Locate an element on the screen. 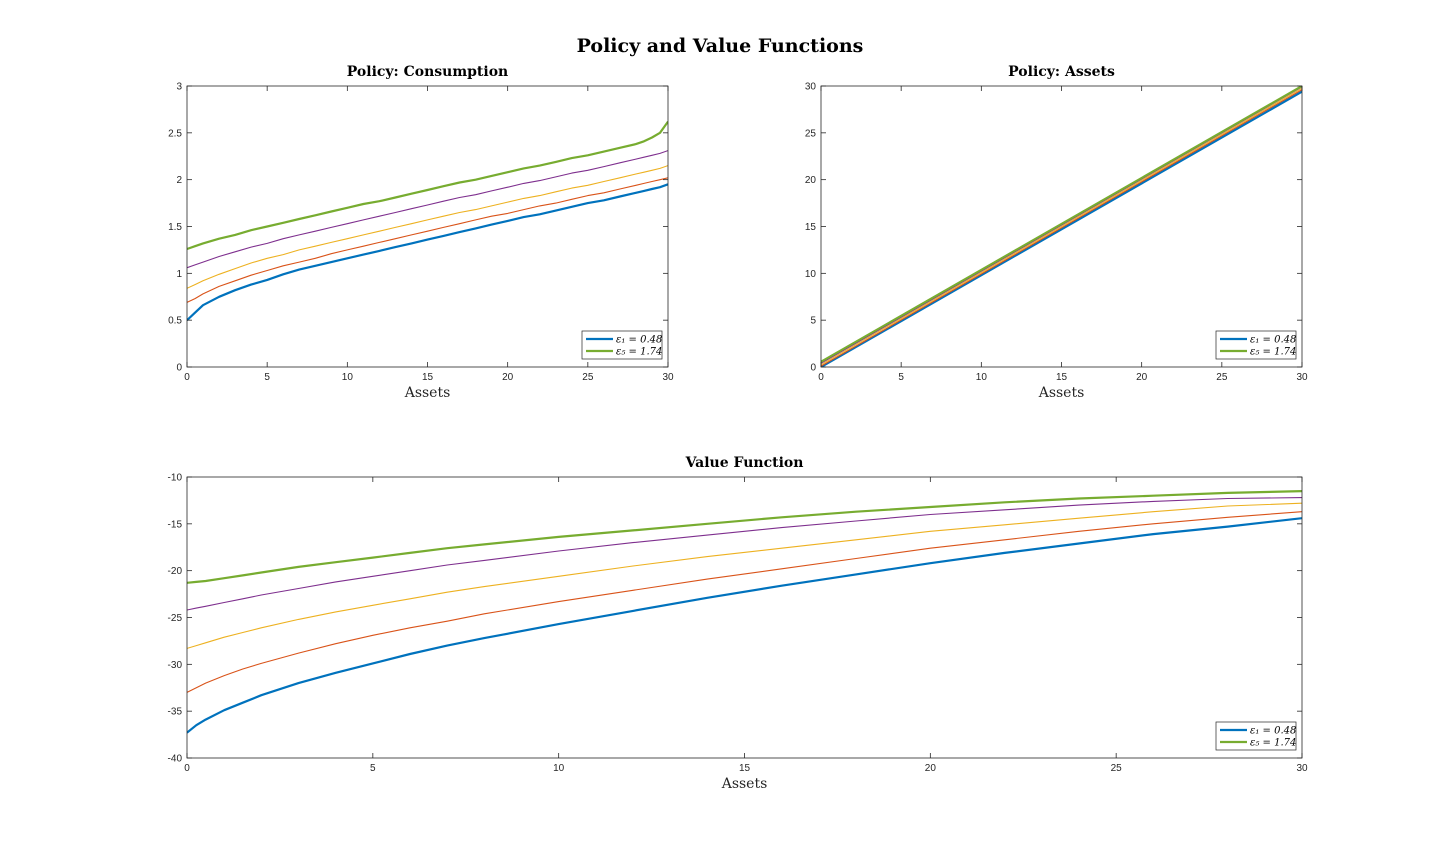  assets-xtick-label: 5 is located at coordinates (901, 377).